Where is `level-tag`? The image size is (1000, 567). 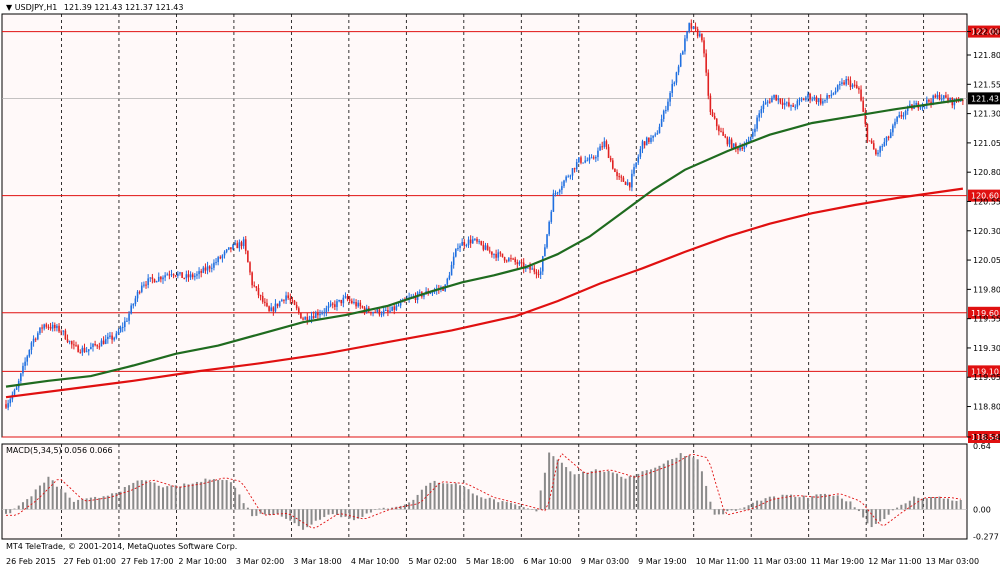
level-tag is located at coordinates (984, 437).